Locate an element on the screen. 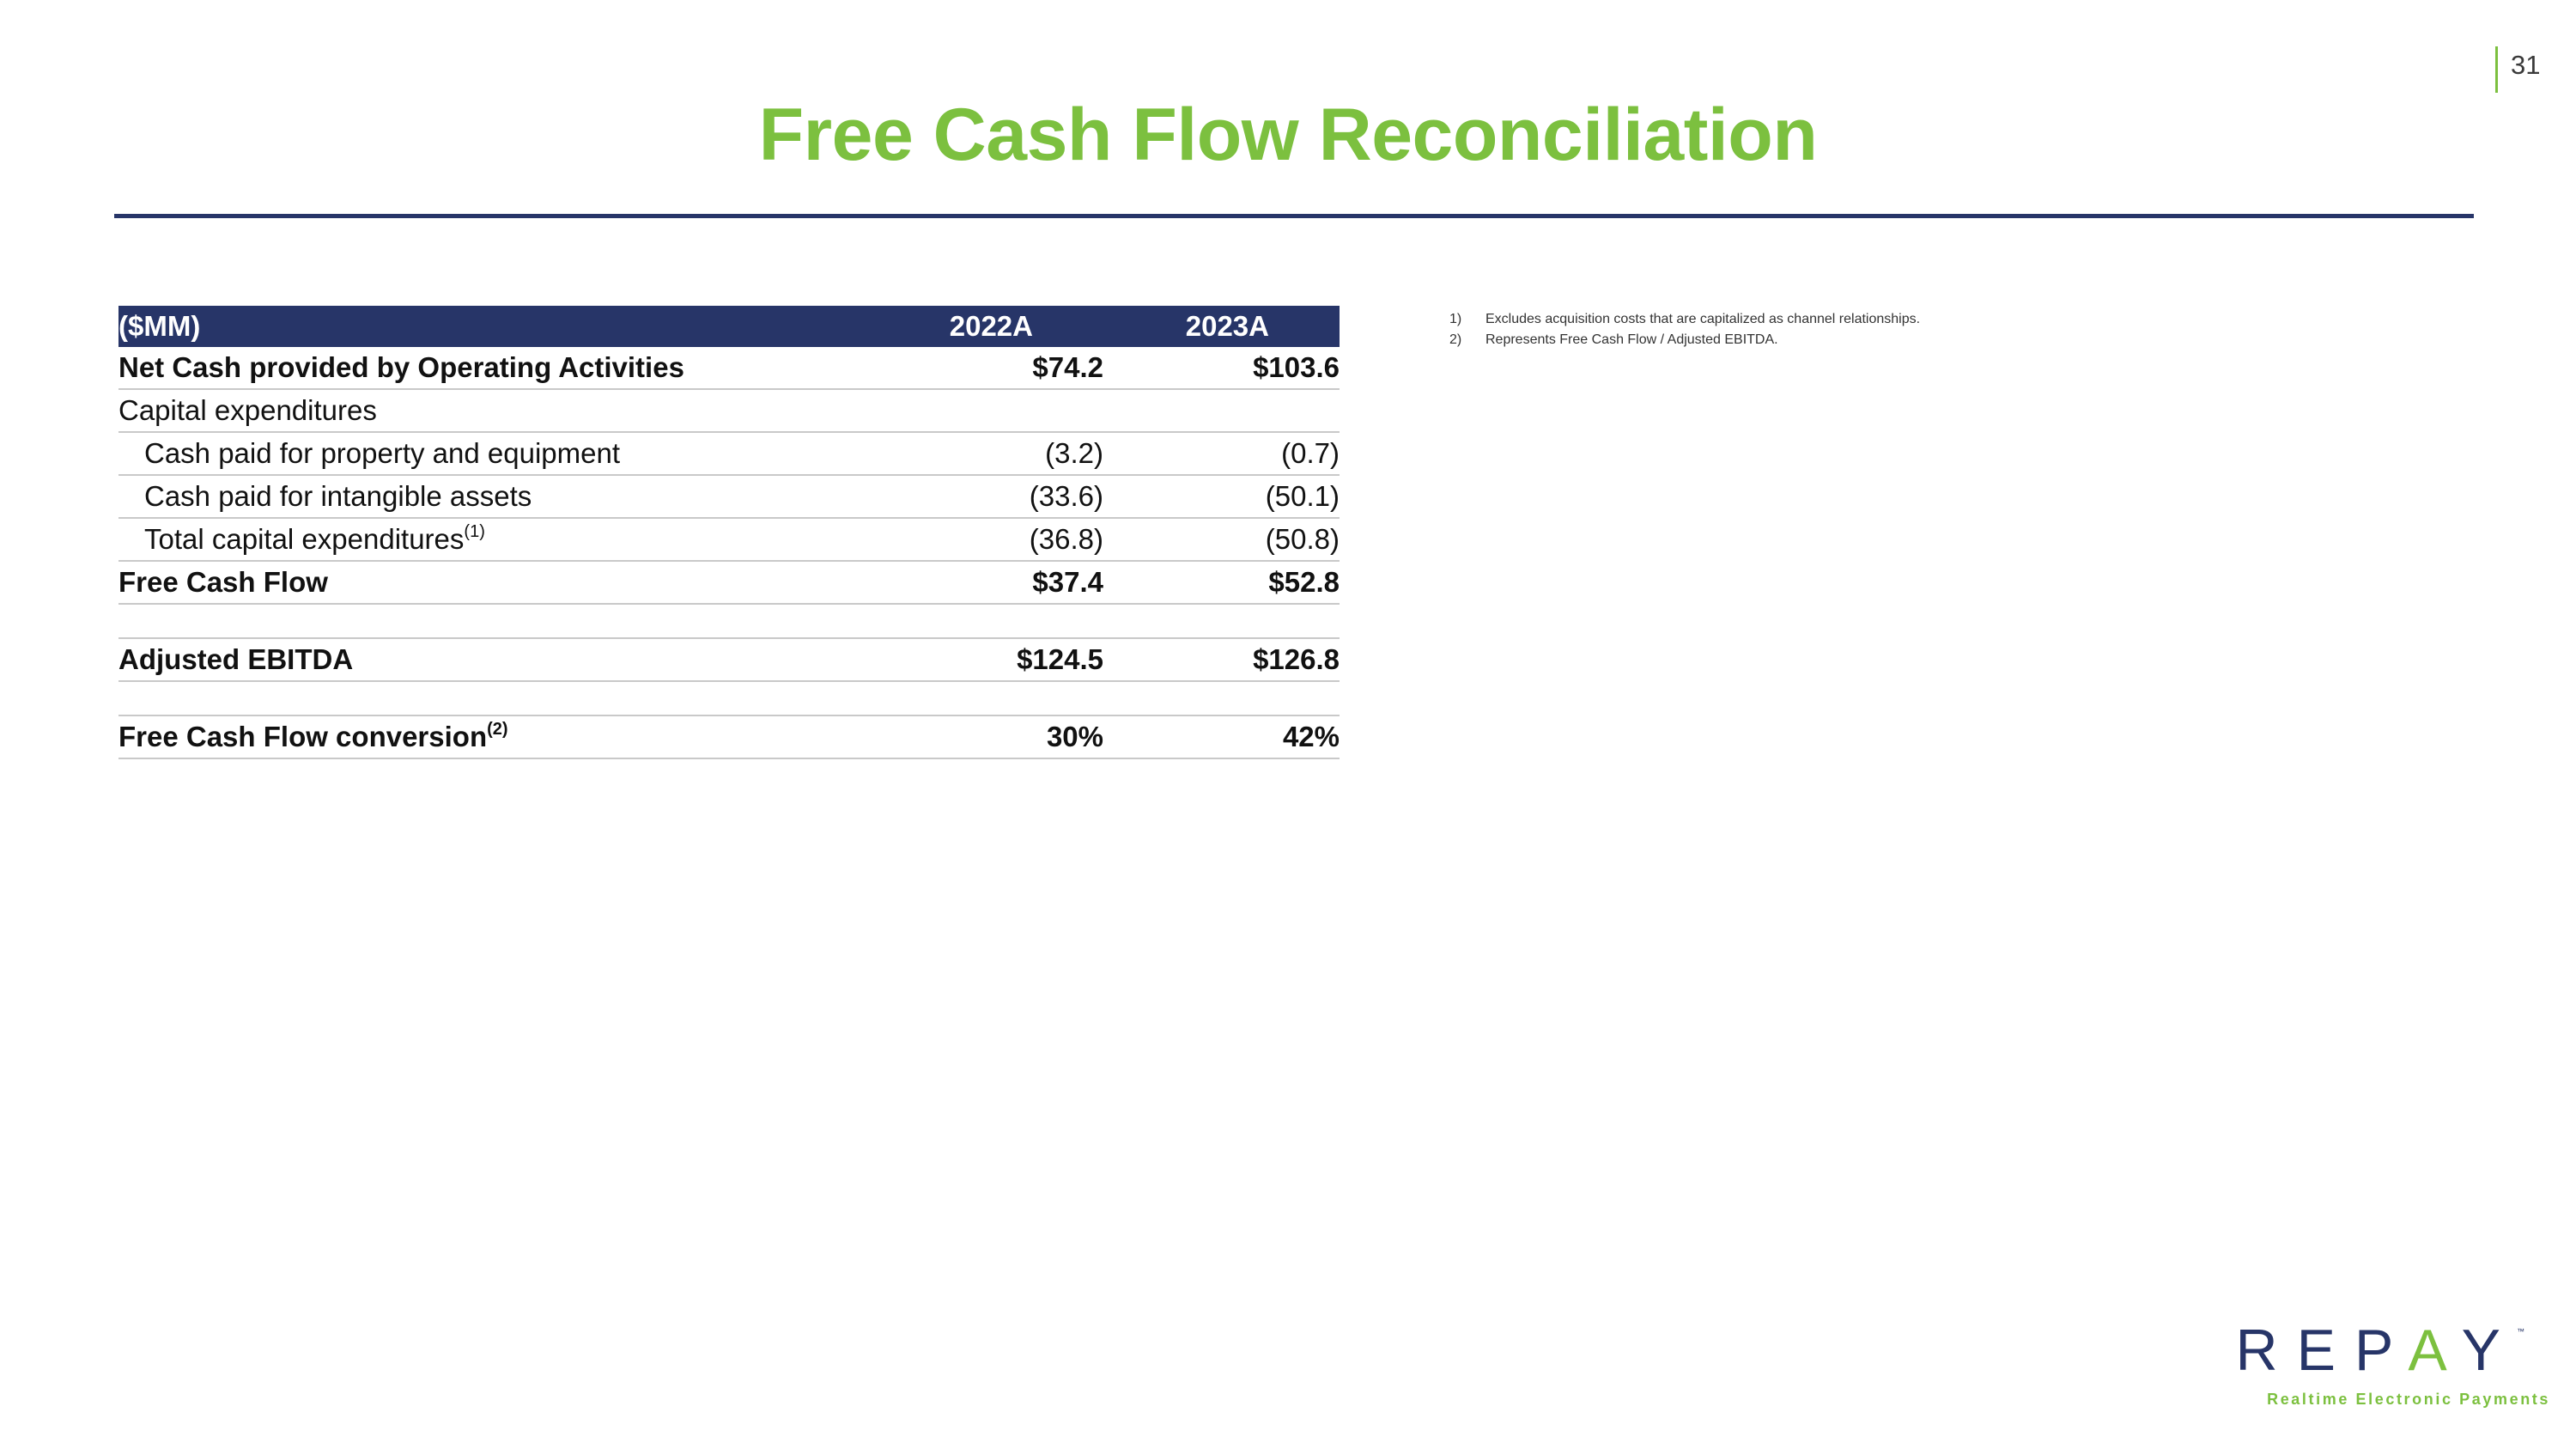 The width and height of the screenshot is (2576, 1449). header-units-label: ($MM) is located at coordinates (159, 326).